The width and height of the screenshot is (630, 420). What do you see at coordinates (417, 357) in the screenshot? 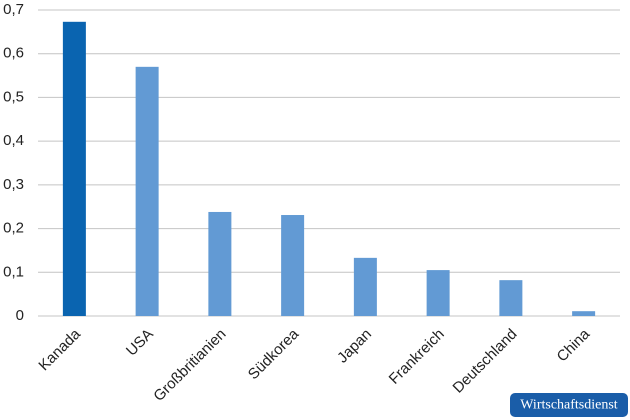
I see `x-tick-label: Frankreich` at bounding box center [417, 357].